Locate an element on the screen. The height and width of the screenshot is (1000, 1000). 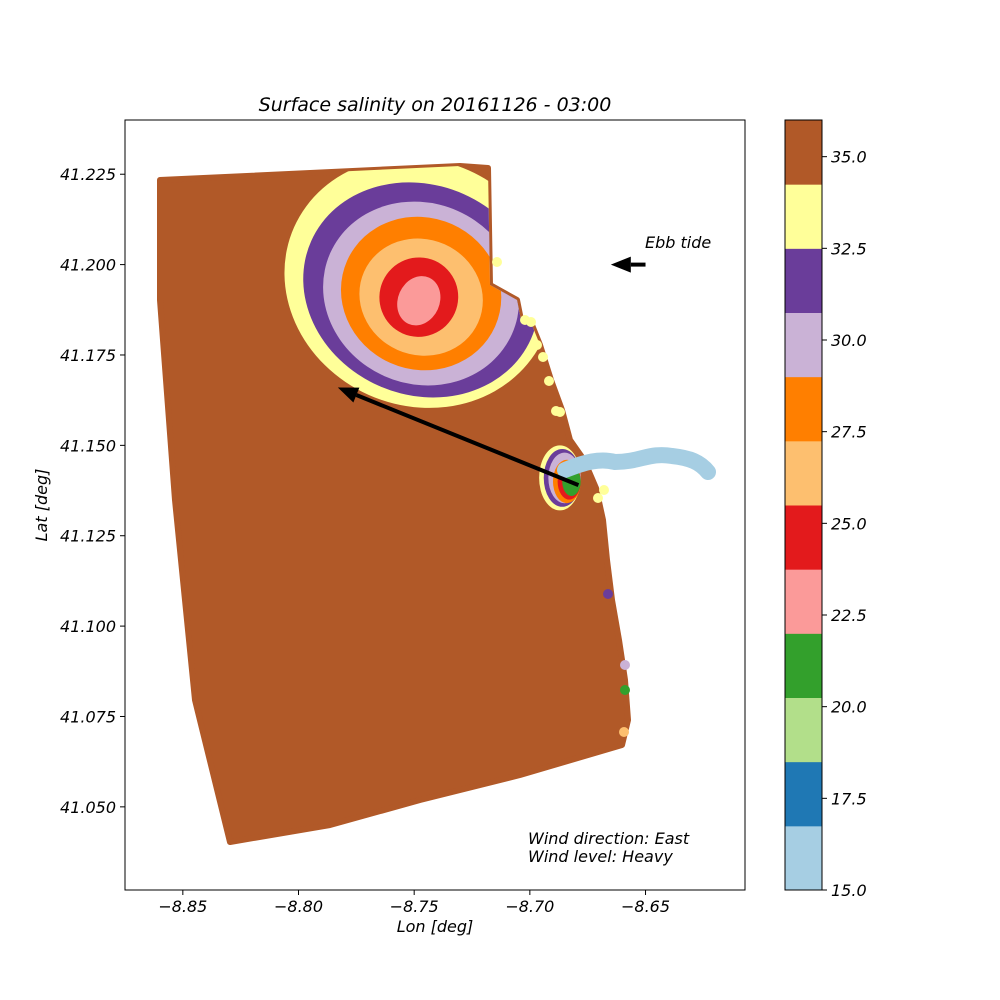
x-tick-label: −8.85 is located at coordinates (182, 906).